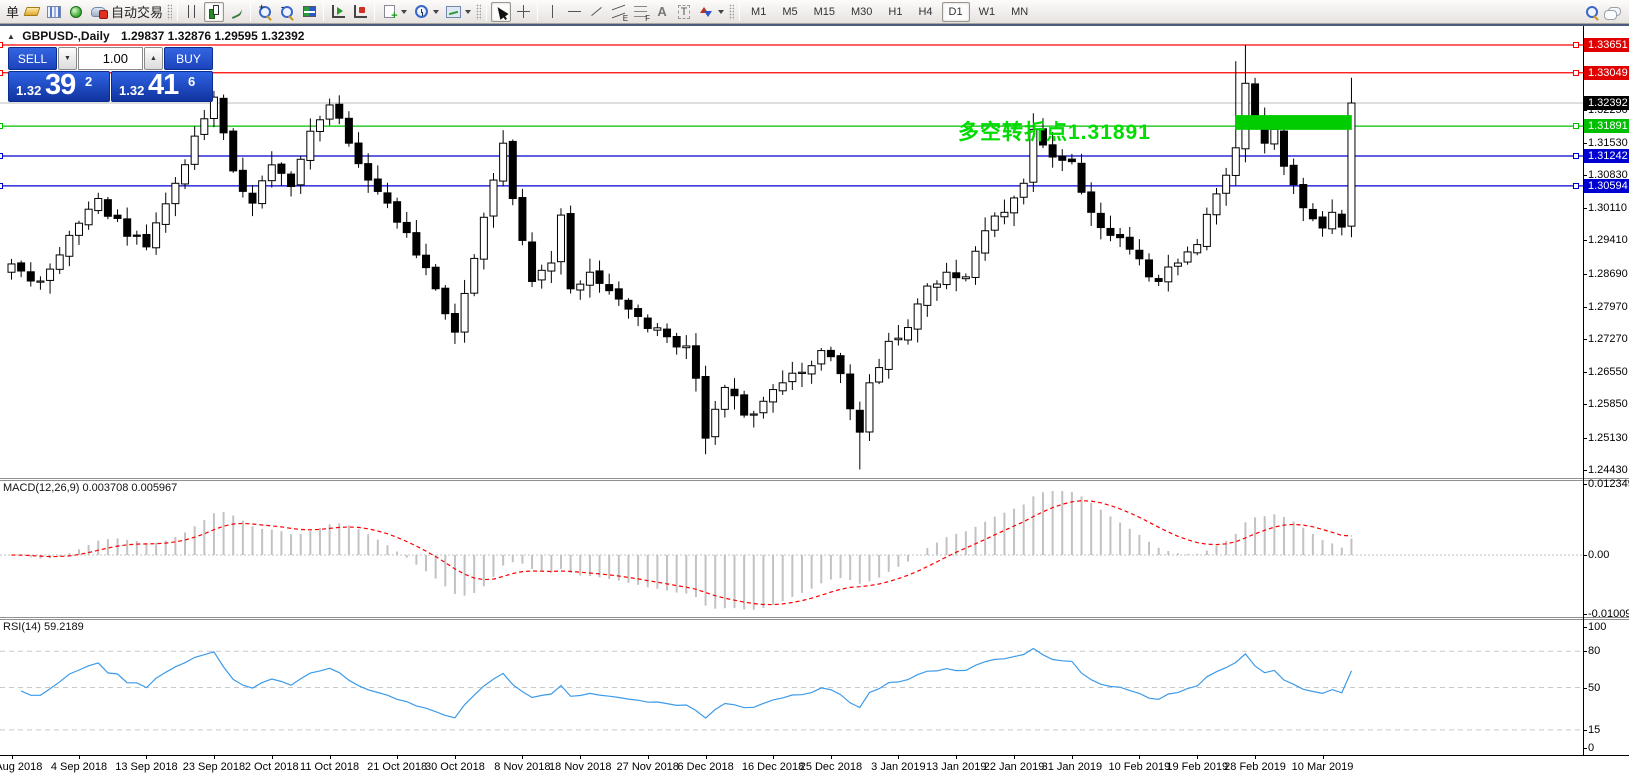  What do you see at coordinates (271, 767) in the screenshot?
I see `x-axis-date-label: 2 Oct 2018` at bounding box center [271, 767].